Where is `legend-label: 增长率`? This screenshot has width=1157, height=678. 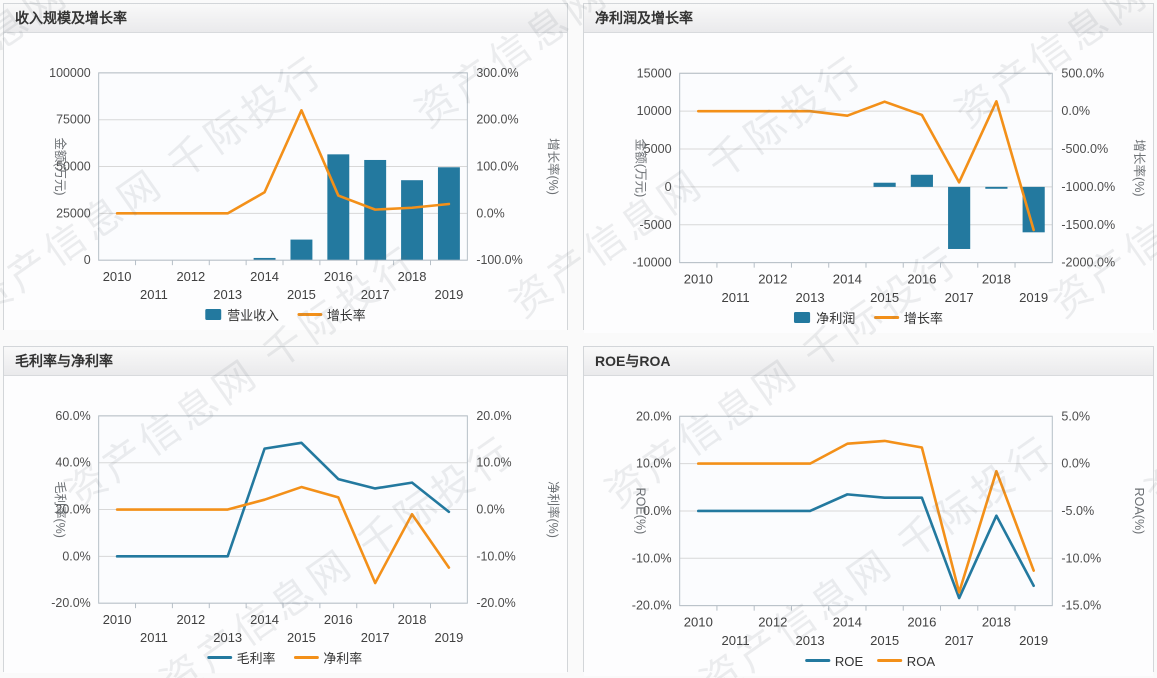
legend-label: 增长率 is located at coordinates (346, 315).